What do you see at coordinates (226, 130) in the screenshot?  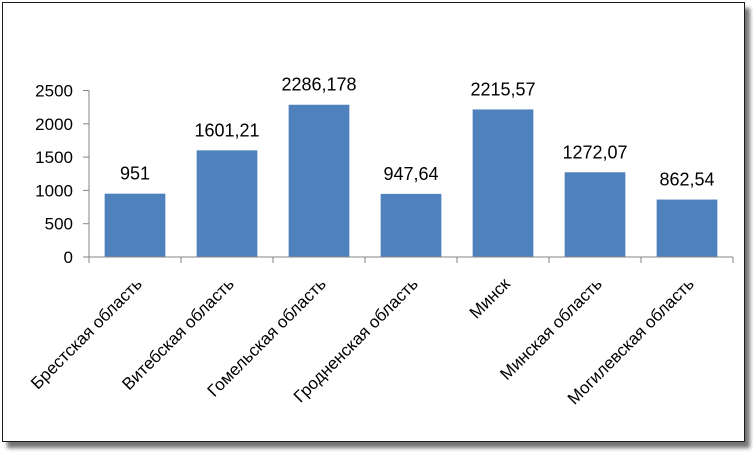 I see `data-label: 1601,21` at bounding box center [226, 130].